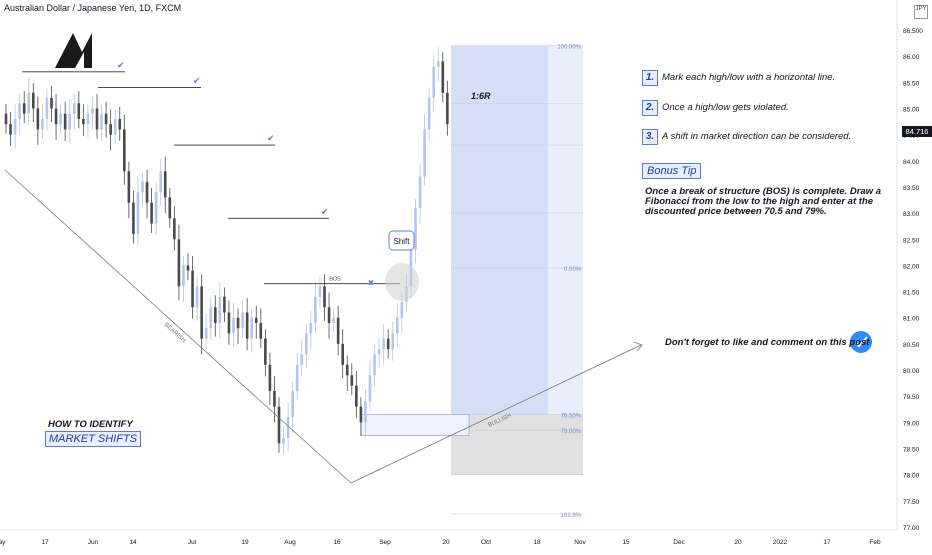 The width and height of the screenshot is (932, 555). What do you see at coordinates (626, 542) in the screenshot?
I see `time-tick-label: 15` at bounding box center [626, 542].